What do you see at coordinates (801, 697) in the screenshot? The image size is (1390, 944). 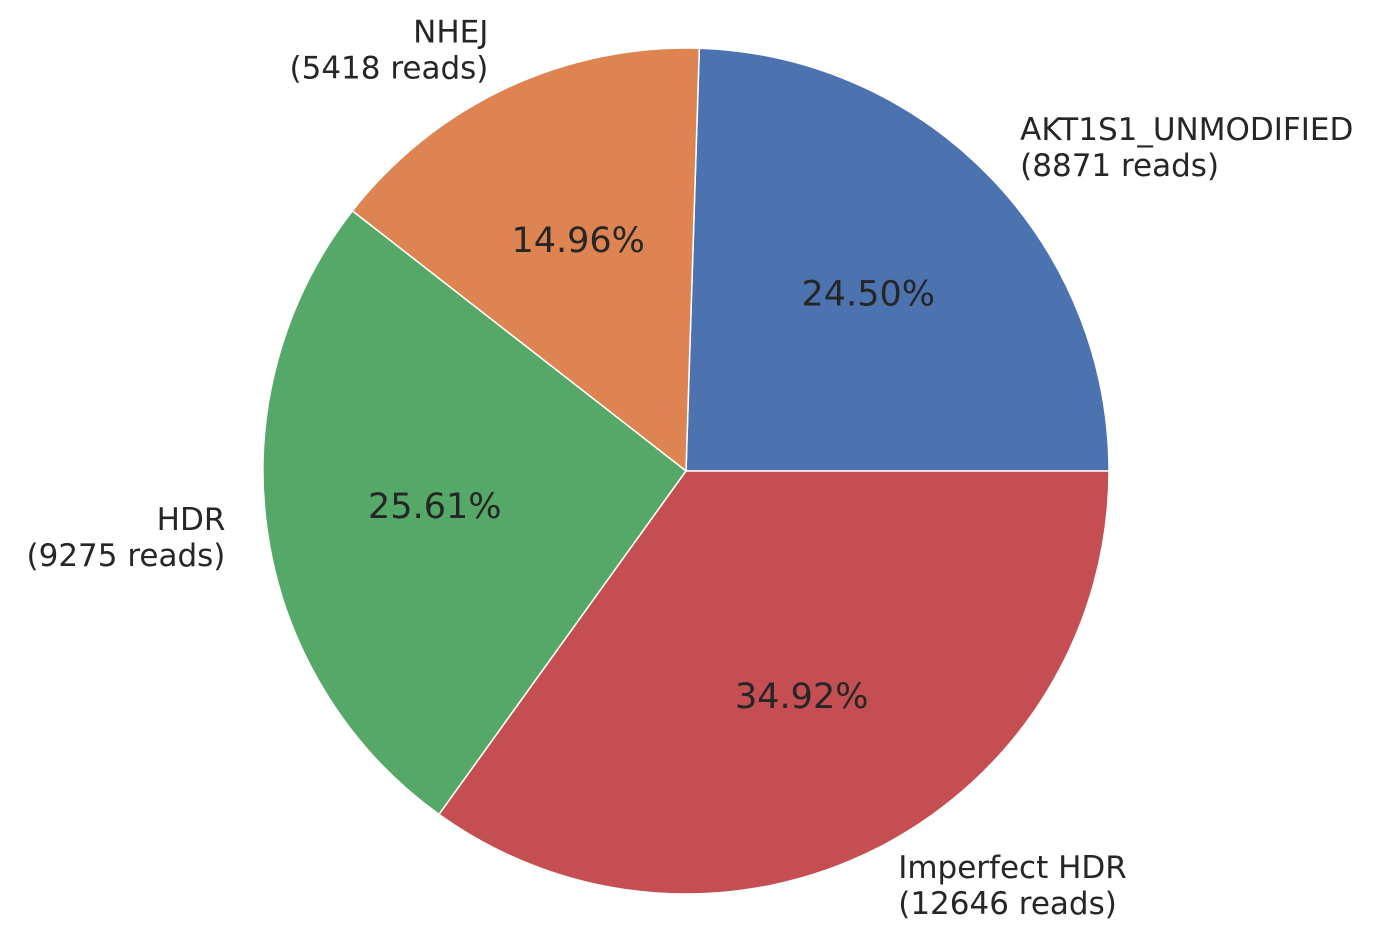 I see `percent-label: 34.92%` at bounding box center [801, 697].